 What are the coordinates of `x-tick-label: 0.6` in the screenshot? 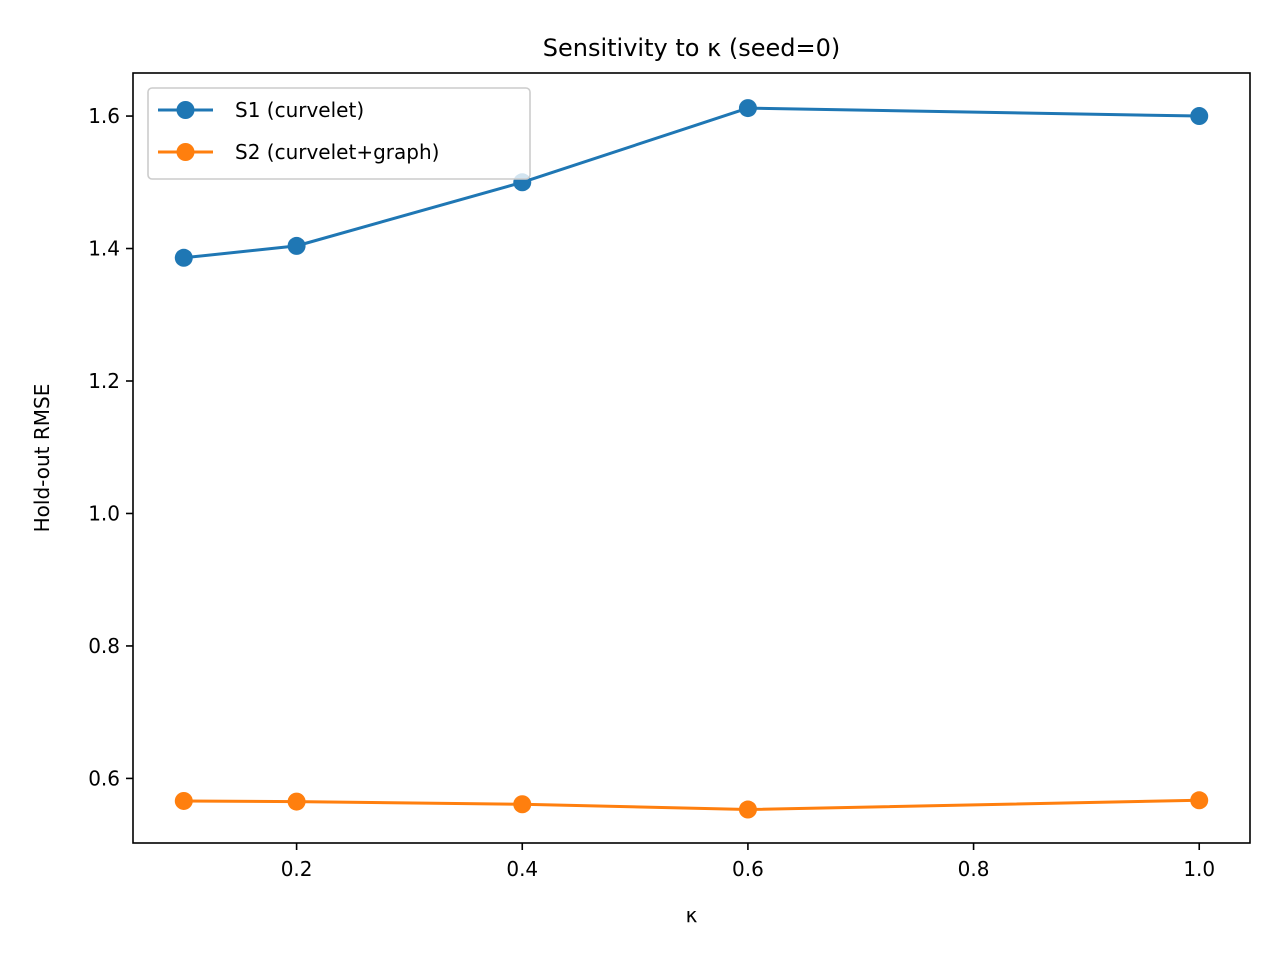 It's located at (748, 869).